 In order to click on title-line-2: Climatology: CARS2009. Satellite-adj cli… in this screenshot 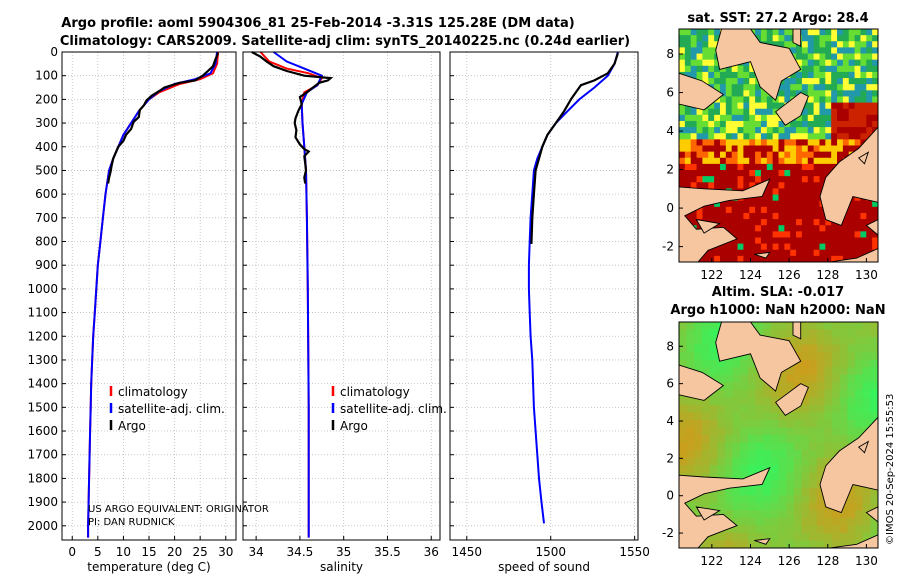, I will do `click(345, 41)`.